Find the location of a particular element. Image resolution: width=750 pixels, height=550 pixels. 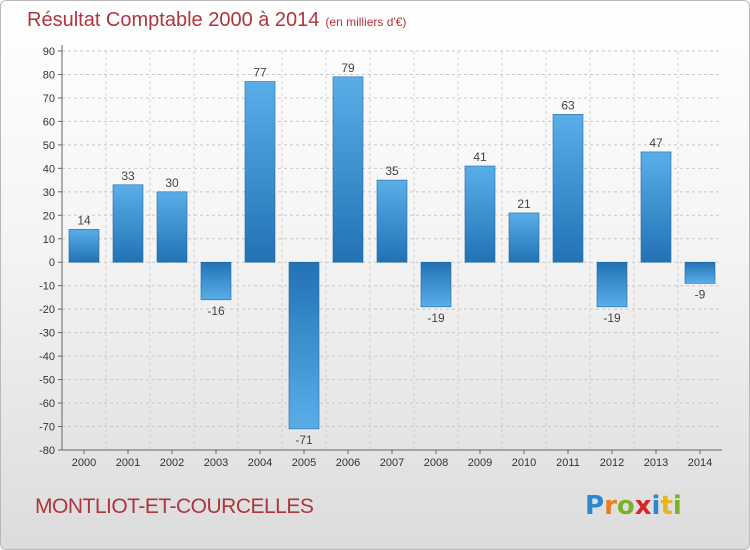

data-label: -71 is located at coordinates (304, 440).